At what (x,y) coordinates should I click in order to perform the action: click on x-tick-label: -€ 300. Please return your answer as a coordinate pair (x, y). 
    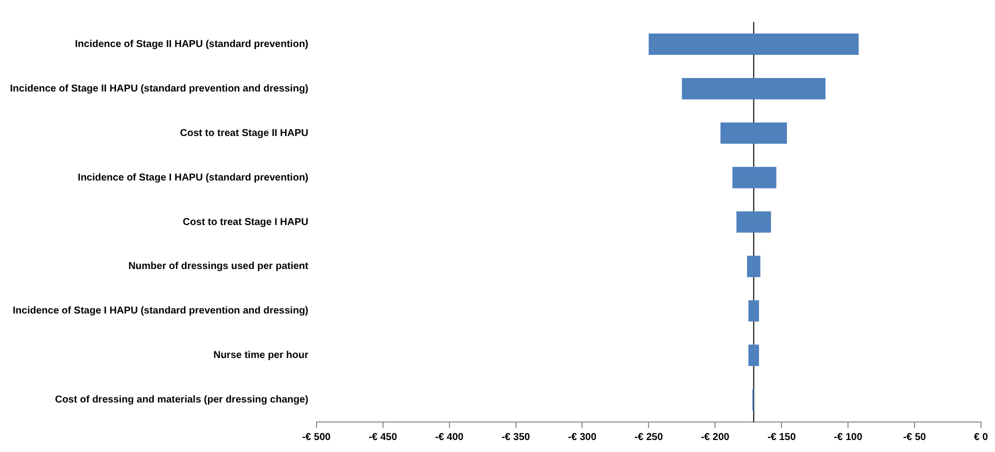
    Looking at the image, I should click on (582, 437).